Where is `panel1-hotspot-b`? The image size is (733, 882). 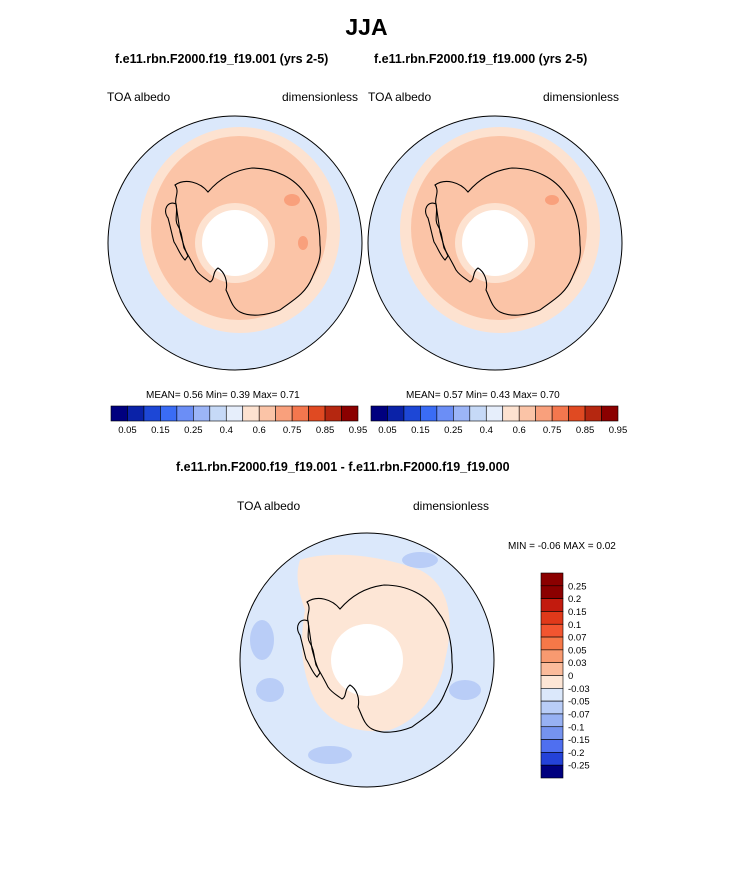 panel1-hotspot-b is located at coordinates (303, 243).